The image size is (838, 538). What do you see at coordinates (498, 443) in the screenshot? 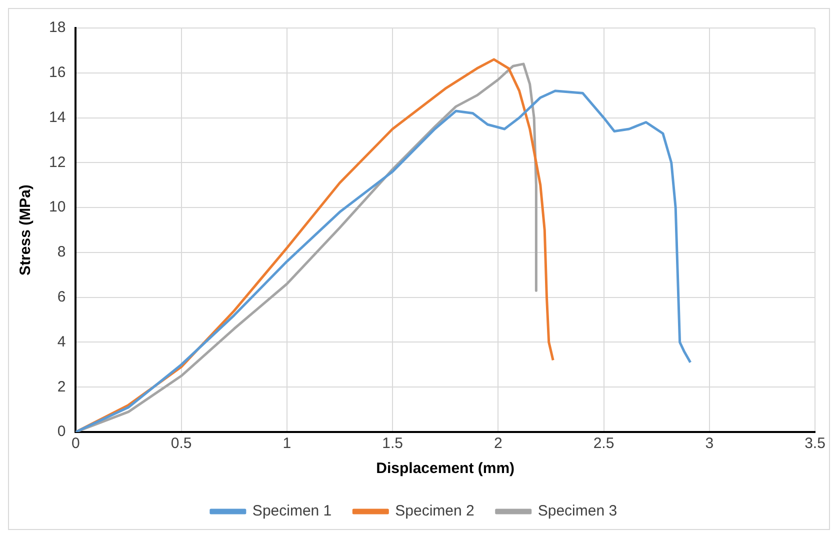
I see `x-tick-label: 2` at bounding box center [498, 443].